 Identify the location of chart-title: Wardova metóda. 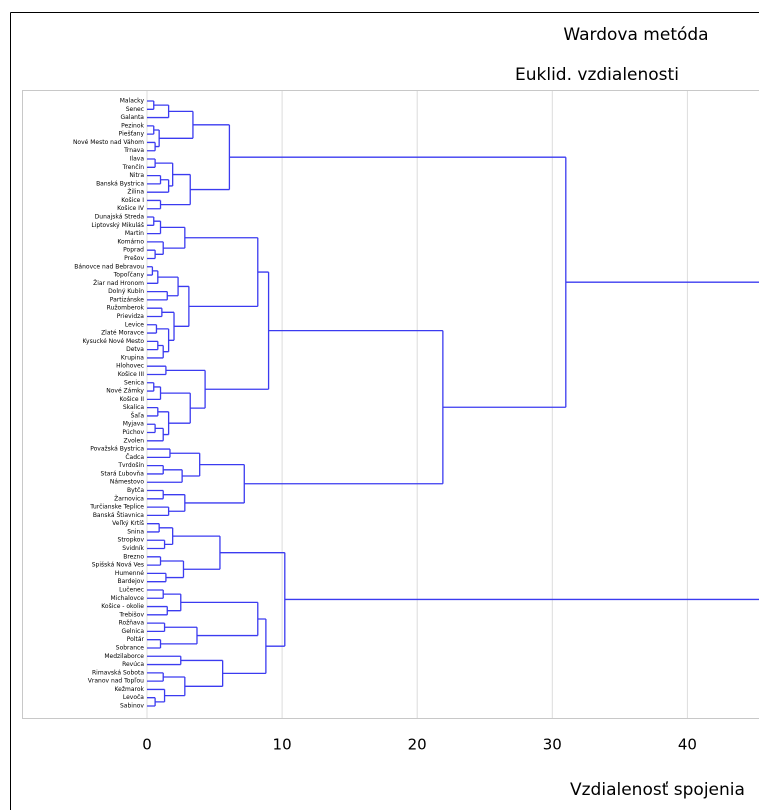
(635, 35).